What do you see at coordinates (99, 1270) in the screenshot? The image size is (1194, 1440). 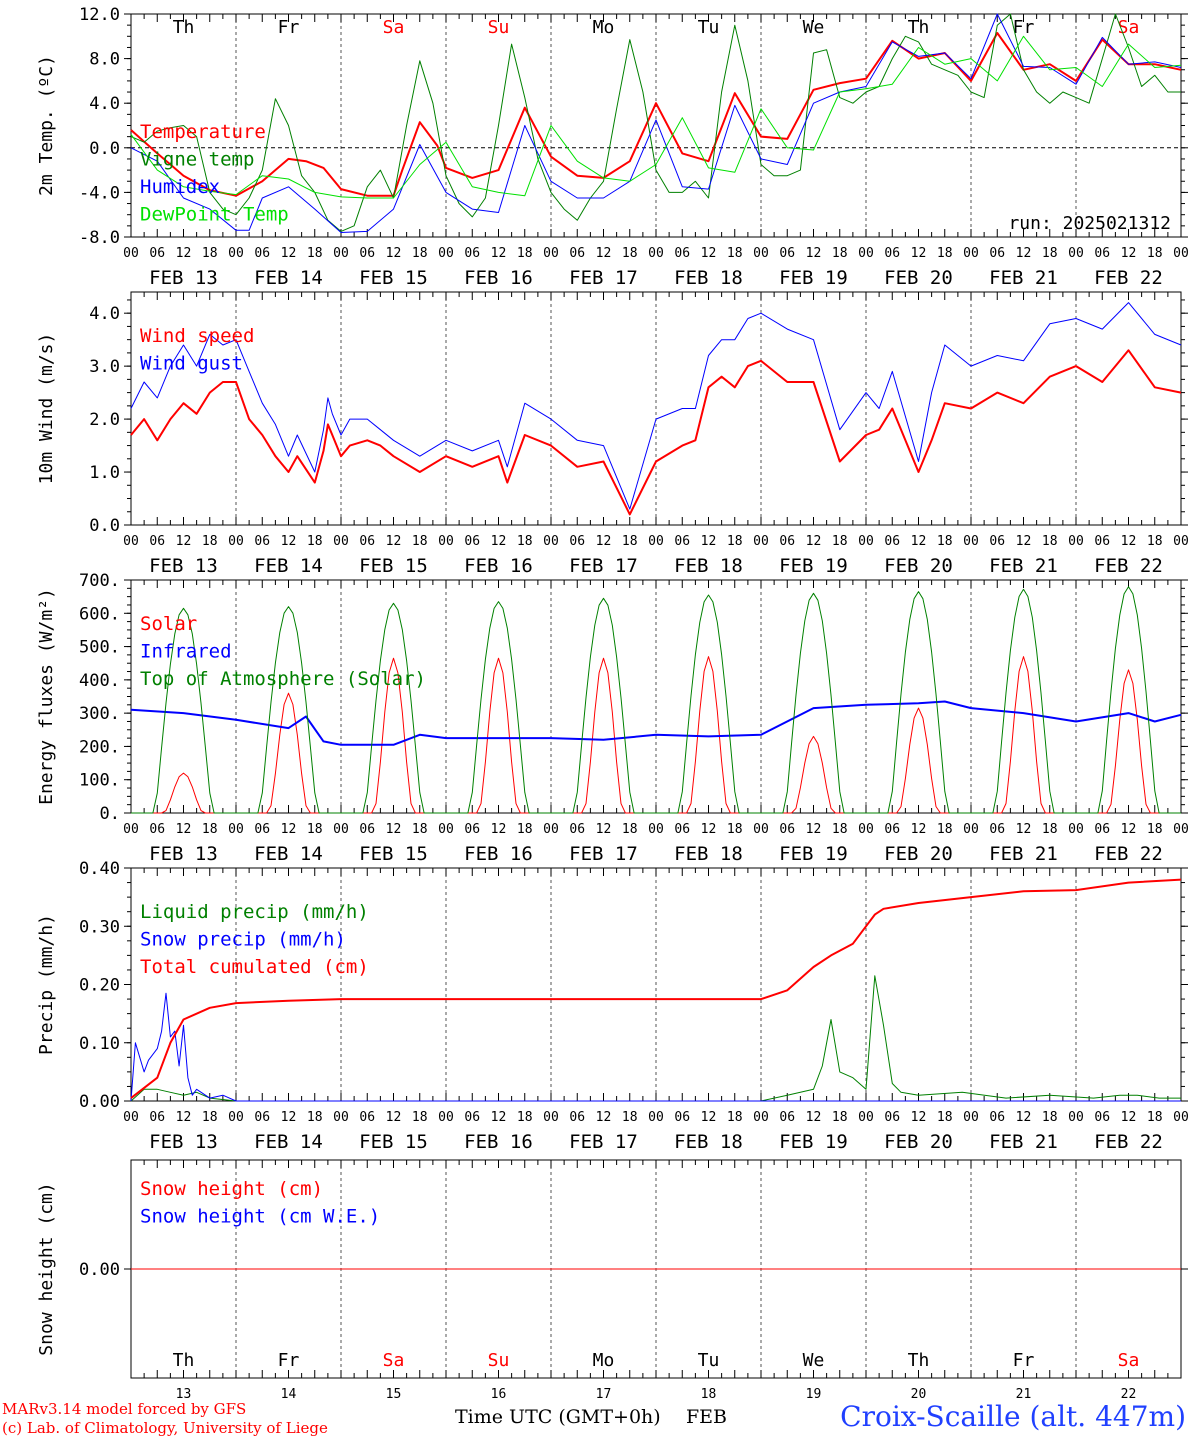 I see `y-tick-label: 0.00` at bounding box center [99, 1270].